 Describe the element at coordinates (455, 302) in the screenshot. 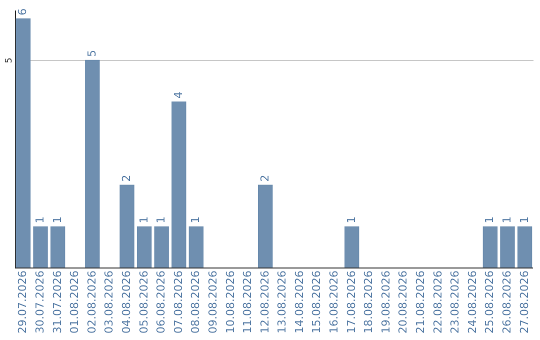

I see `x-tick-label: 23.08.2026` at that location.